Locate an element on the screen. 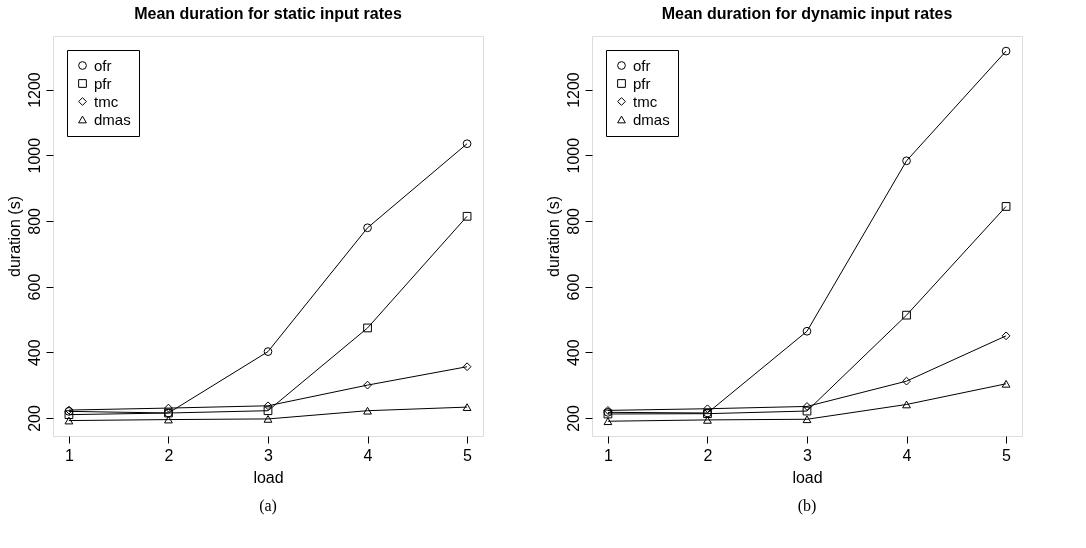 This screenshot has height=548, width=1086. text: (a) is located at coordinates (268, 506).